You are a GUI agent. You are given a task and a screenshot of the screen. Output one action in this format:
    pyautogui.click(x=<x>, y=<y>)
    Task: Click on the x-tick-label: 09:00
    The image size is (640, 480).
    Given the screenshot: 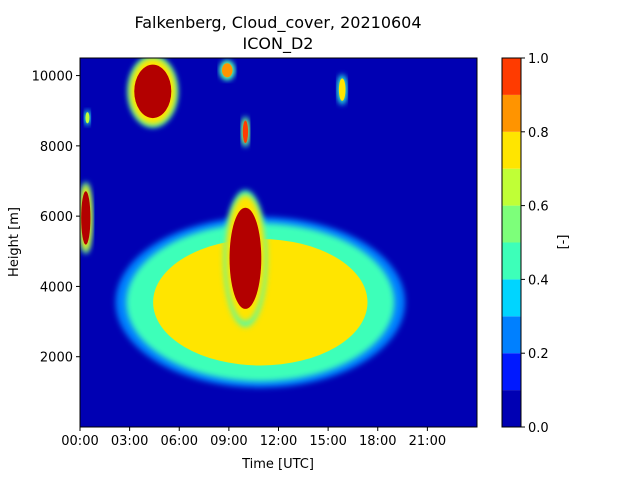 What is the action you would take?
    pyautogui.click(x=228, y=441)
    